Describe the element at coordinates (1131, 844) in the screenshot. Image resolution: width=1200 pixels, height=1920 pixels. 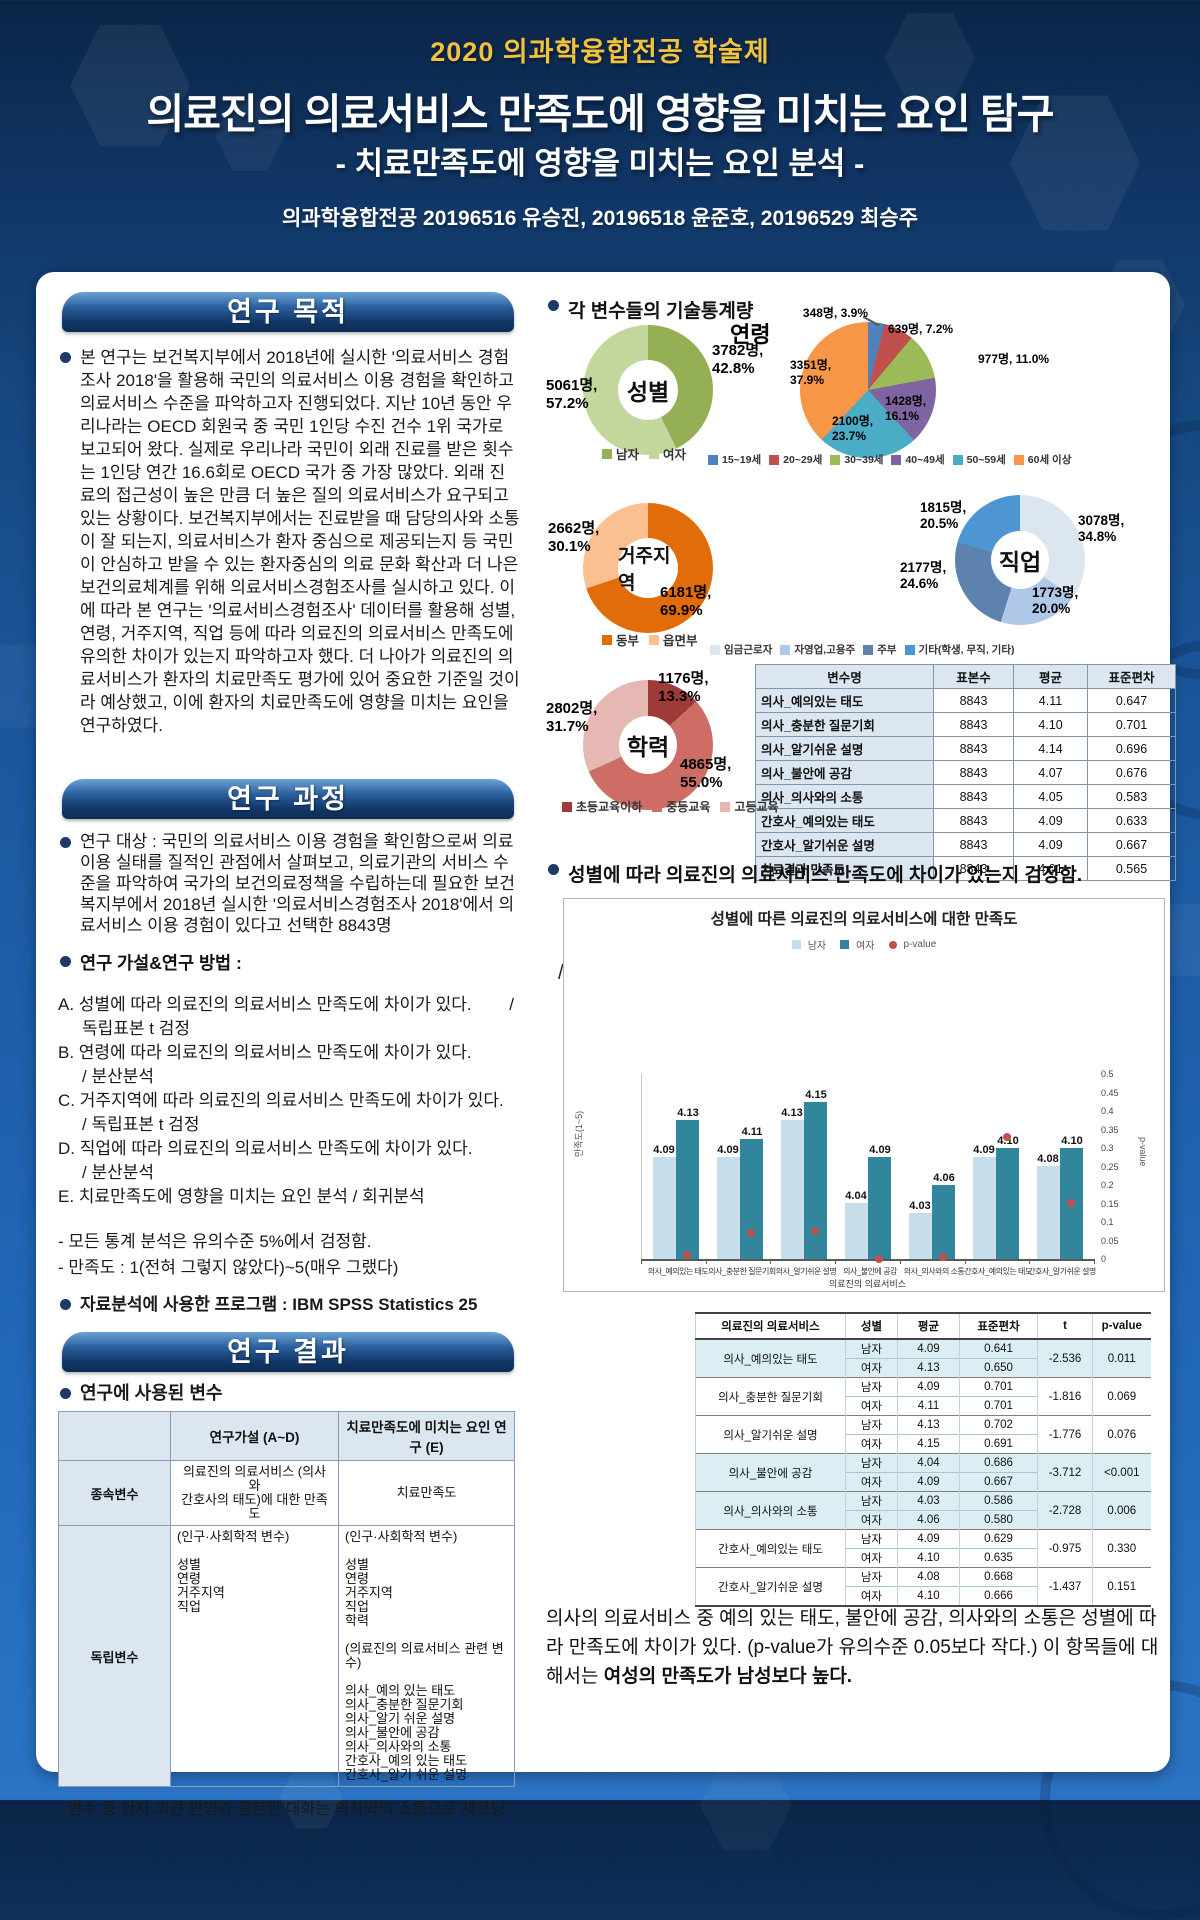
I see `stats-value-cell: 0.667` at that location.